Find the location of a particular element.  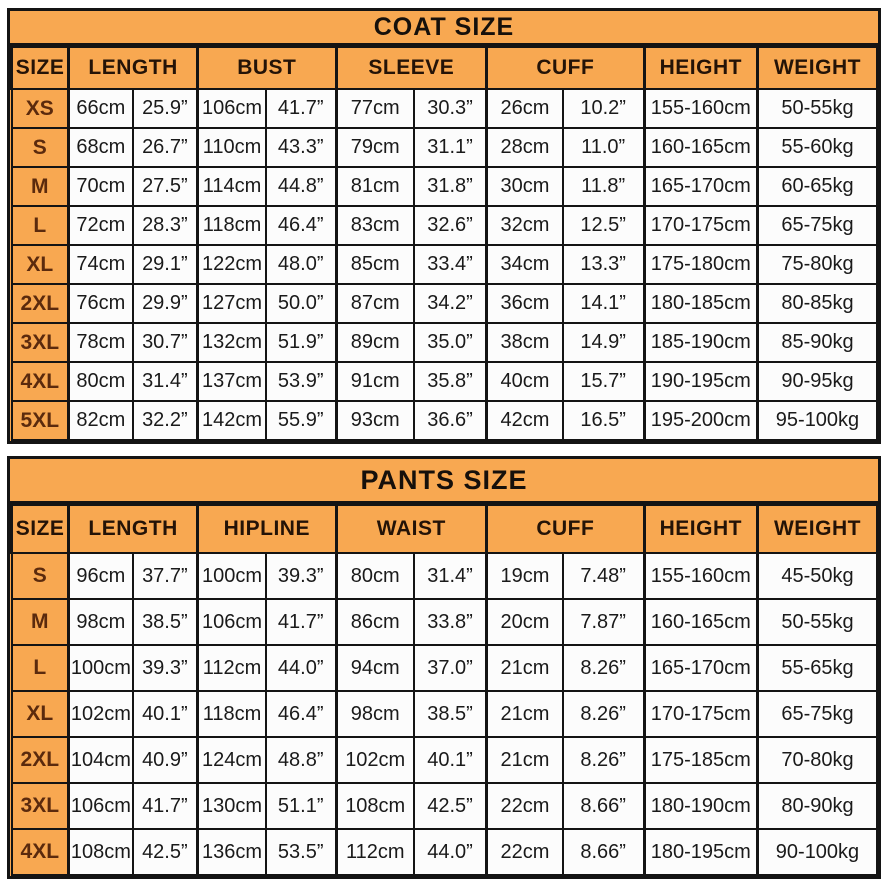

measurement-cell: 195-200cm is located at coordinates (700, 420).